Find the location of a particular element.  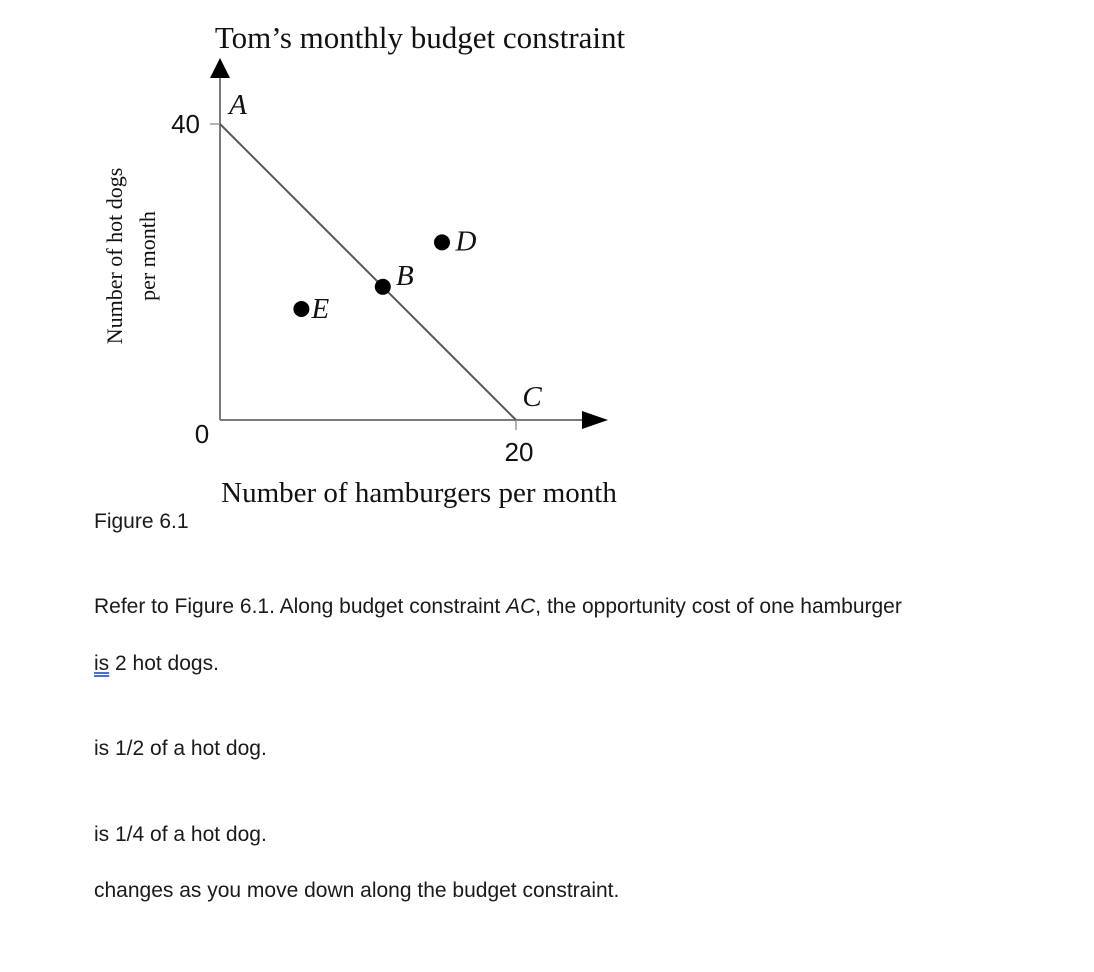

x-axis is located at coordinates (414, 420).